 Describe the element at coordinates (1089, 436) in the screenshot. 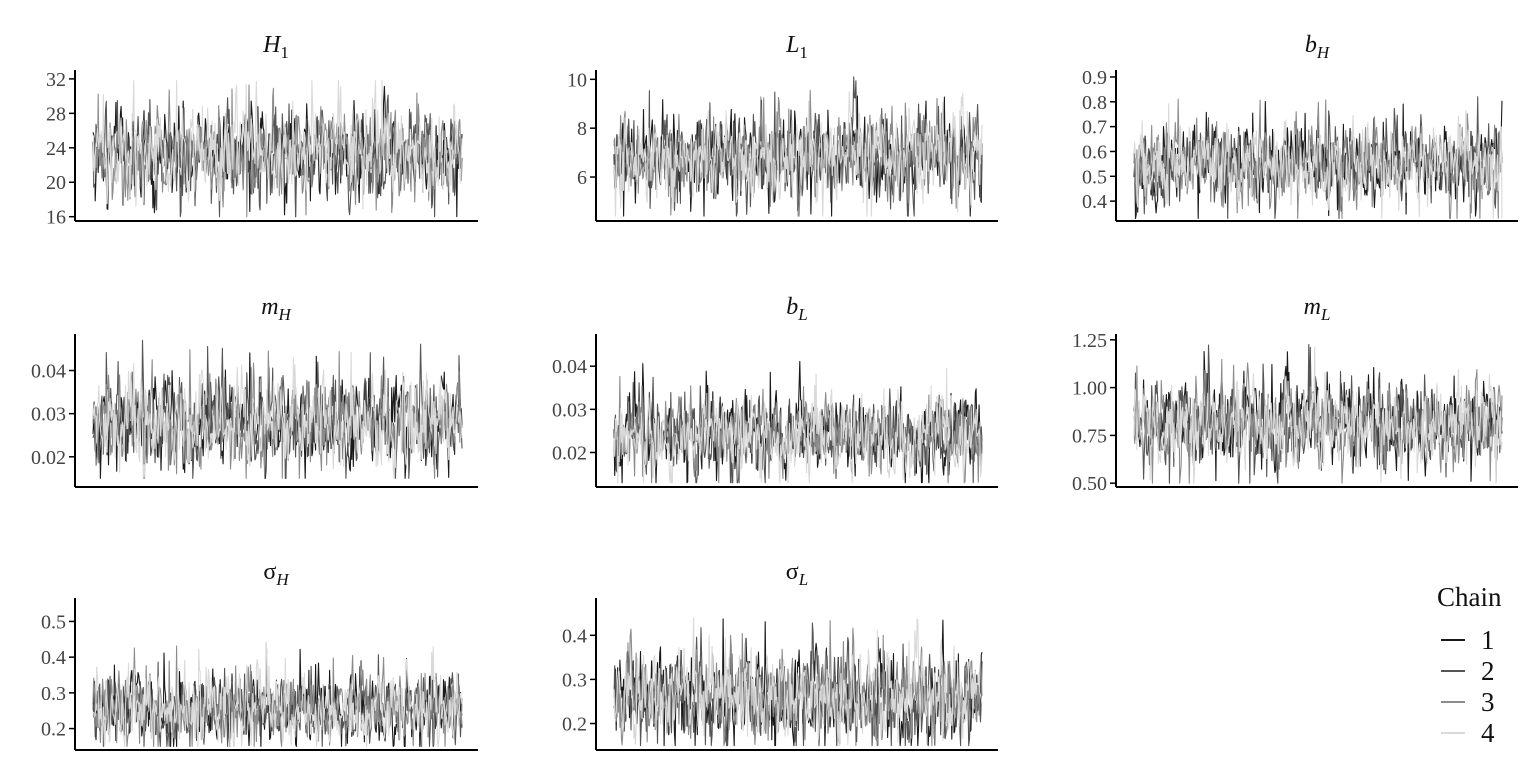

I see `y-tick-label: 0.75` at that location.